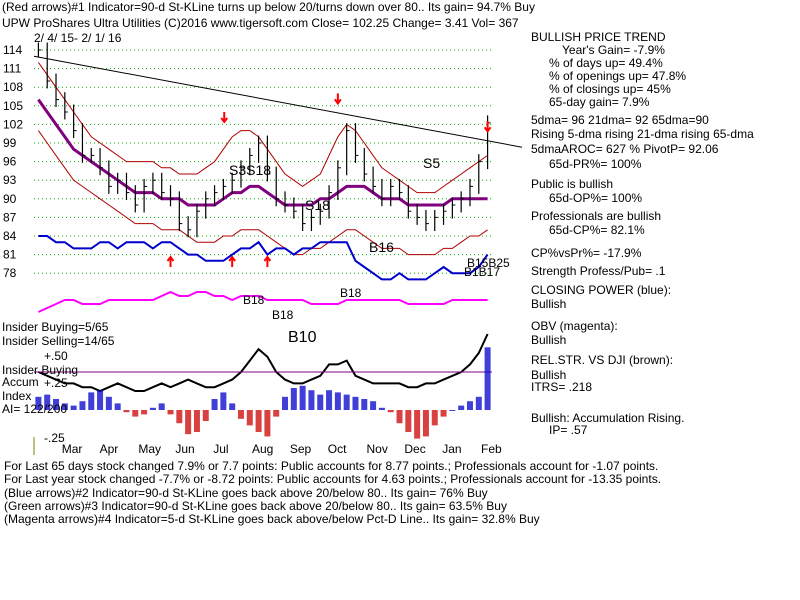  Describe the element at coordinates (595, 164) in the screenshot. I see `pr-percent: 65d-PR%= 100%` at that location.